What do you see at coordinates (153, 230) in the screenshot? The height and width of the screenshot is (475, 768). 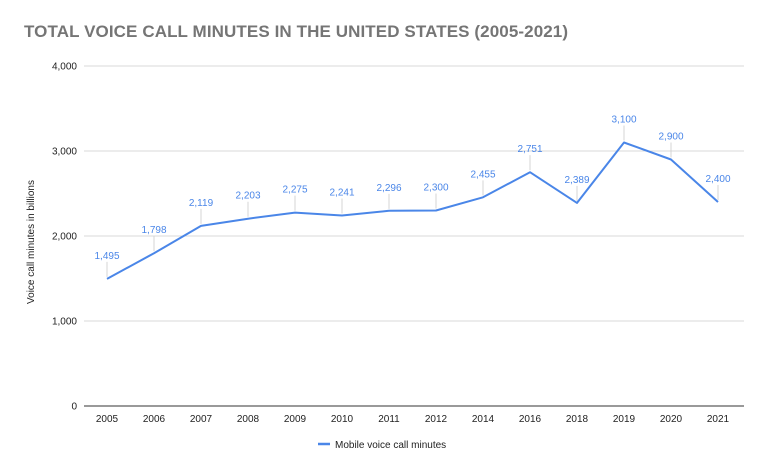 I see `data-label: 1,798` at bounding box center [153, 230].